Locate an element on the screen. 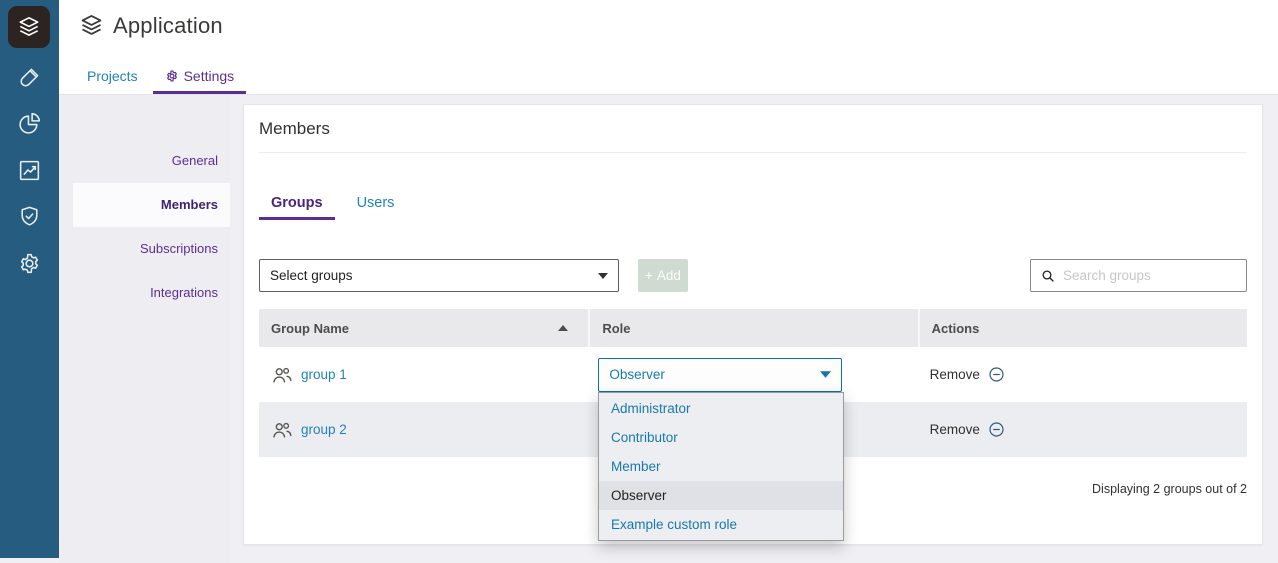 The image size is (1278, 563). analytics-nav-line-chart-icon is located at coordinates (29, 170).